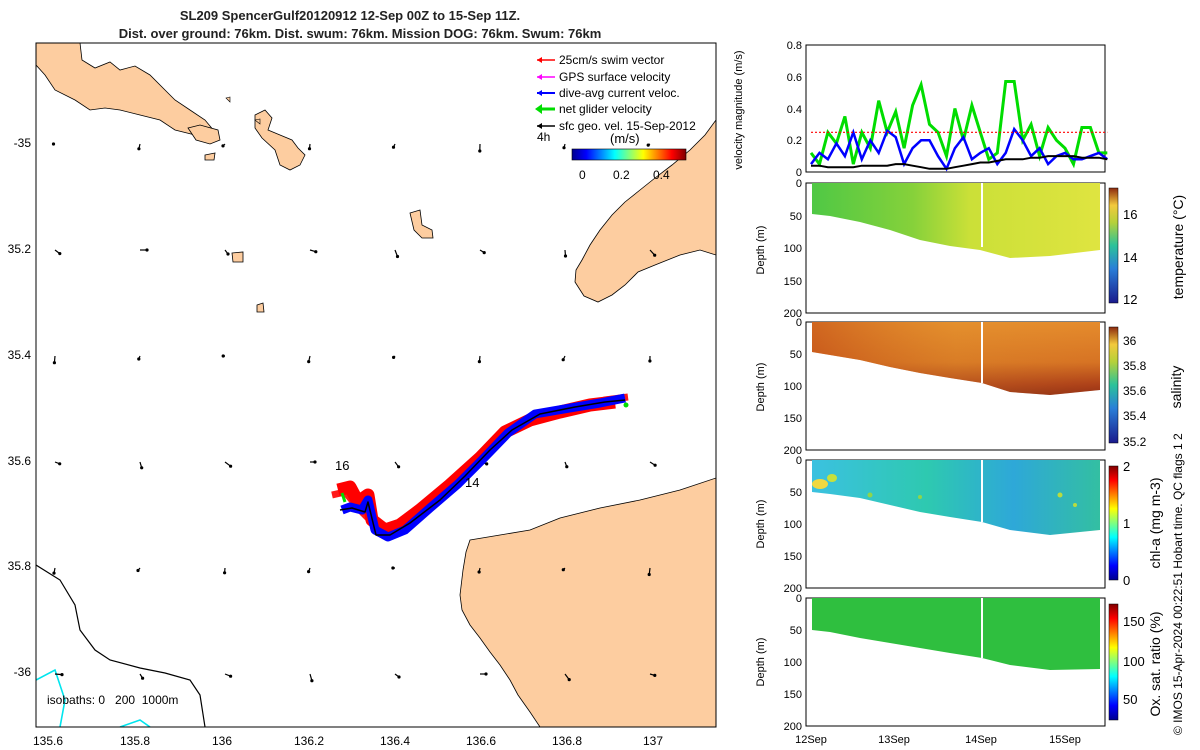  What do you see at coordinates (309, 741) in the screenshot?
I see `svg-text: 136.2` at bounding box center [309, 741].